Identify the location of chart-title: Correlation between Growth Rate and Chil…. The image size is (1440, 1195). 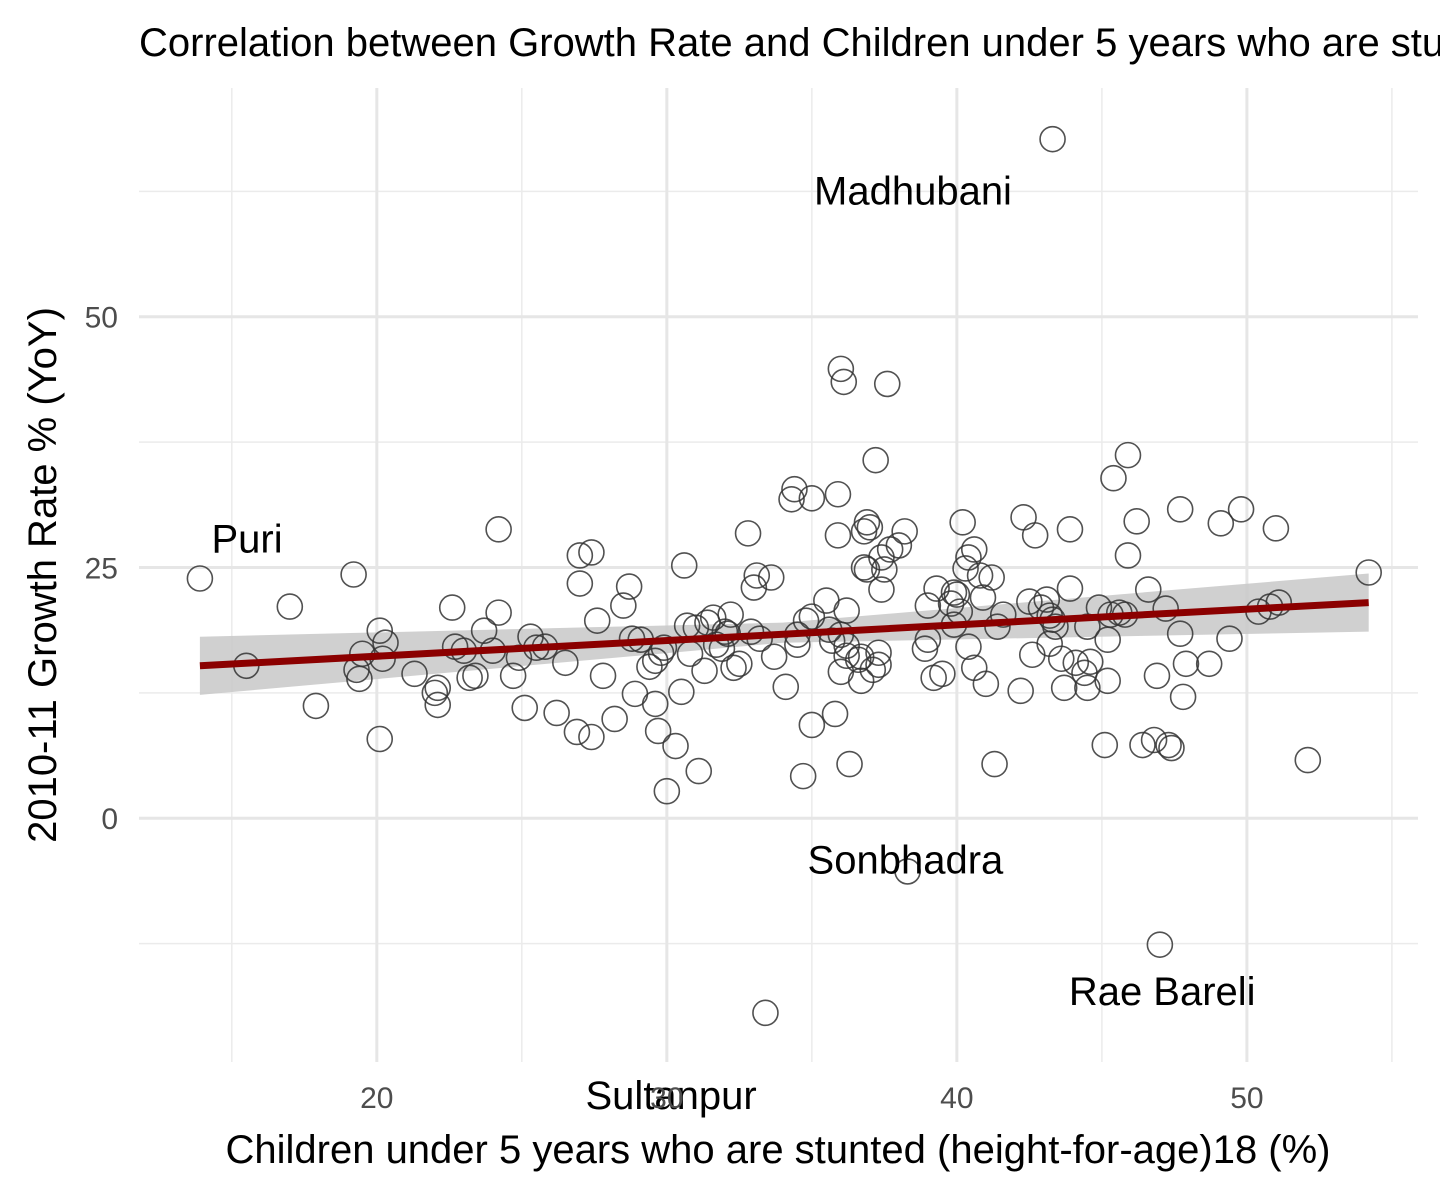
(789, 43).